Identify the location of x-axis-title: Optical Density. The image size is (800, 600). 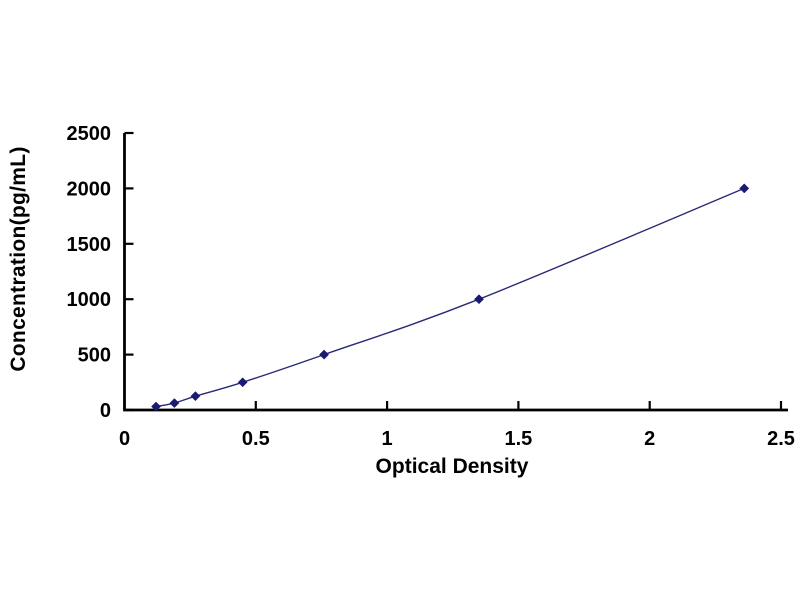
(452, 466).